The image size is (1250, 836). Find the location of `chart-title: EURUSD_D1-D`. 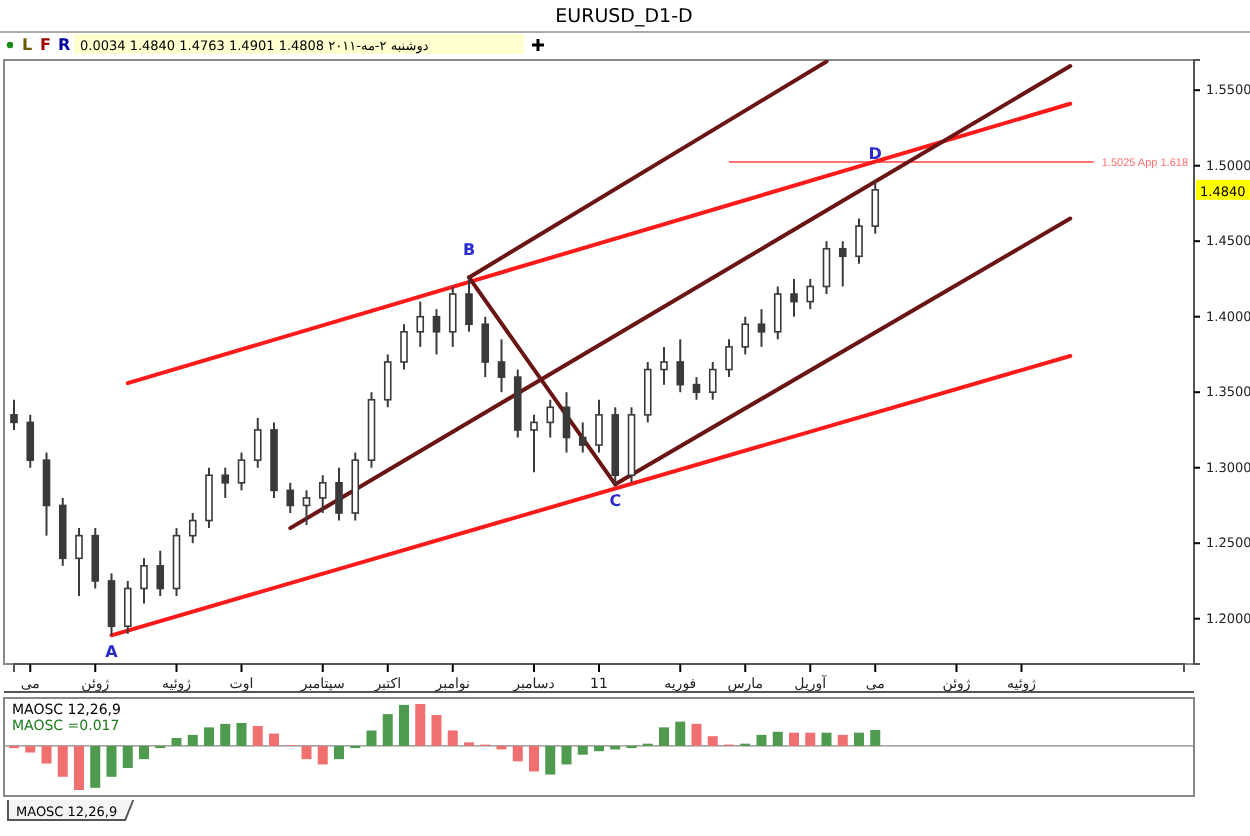

chart-title: EURUSD_D1-D is located at coordinates (624, 17).